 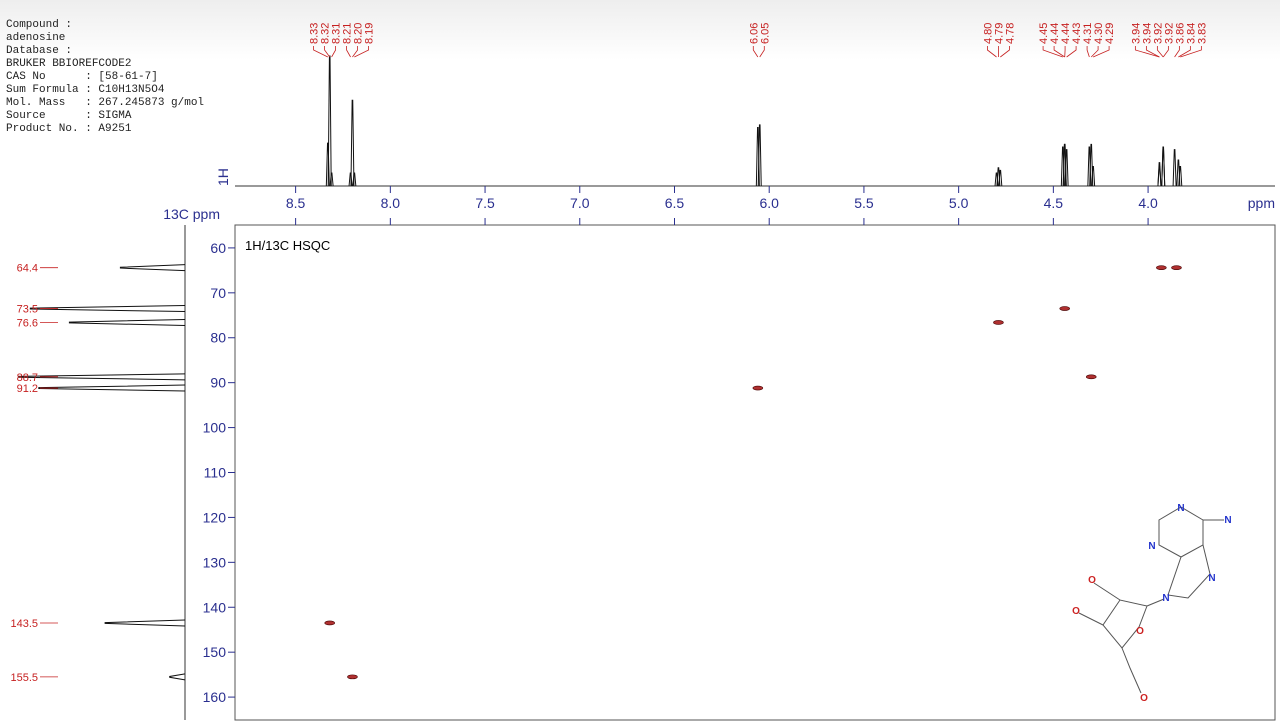 I want to click on x-tick-label: 4.0, so click(x=1148, y=203).